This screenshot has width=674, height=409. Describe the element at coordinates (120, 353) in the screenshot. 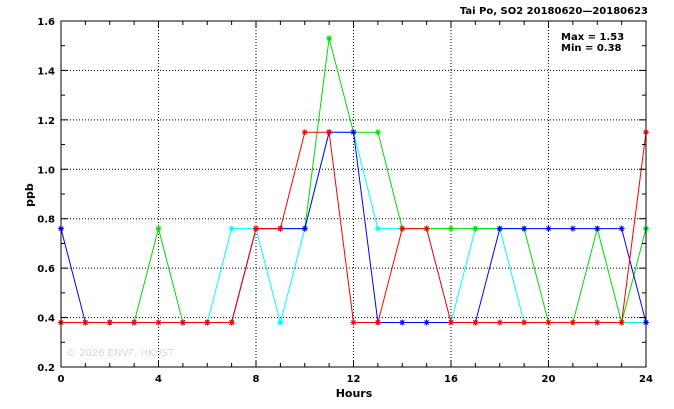

I see `watermark: © 2026 ENVF, HKUST` at that location.